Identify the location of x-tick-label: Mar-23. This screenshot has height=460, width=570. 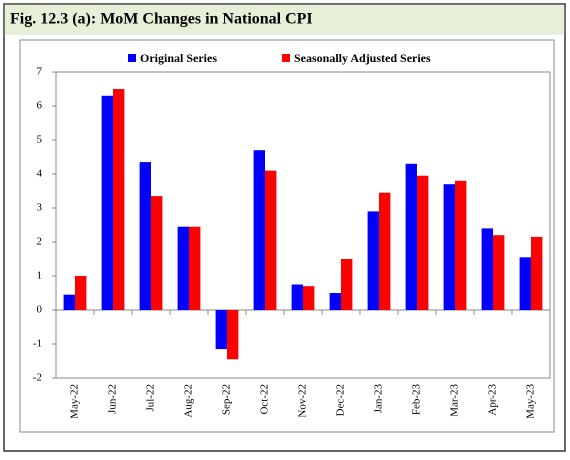
(455, 400).